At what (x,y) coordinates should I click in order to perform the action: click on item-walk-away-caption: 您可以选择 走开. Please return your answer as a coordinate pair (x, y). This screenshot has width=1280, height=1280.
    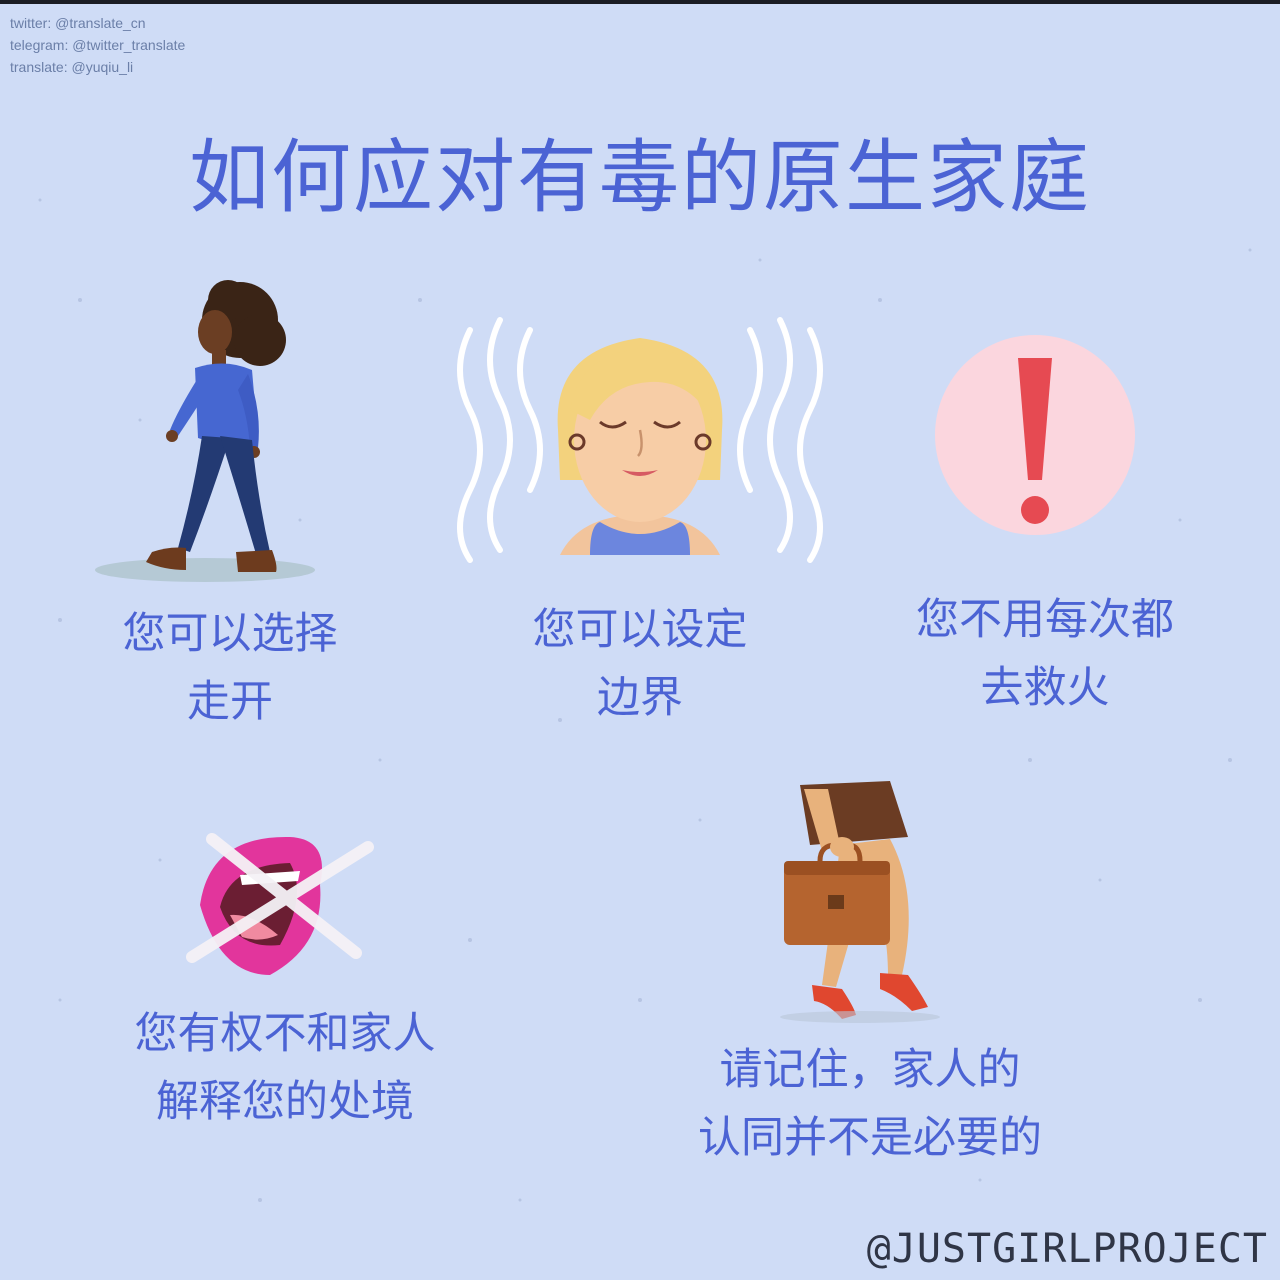
    Looking at the image, I should click on (230, 668).